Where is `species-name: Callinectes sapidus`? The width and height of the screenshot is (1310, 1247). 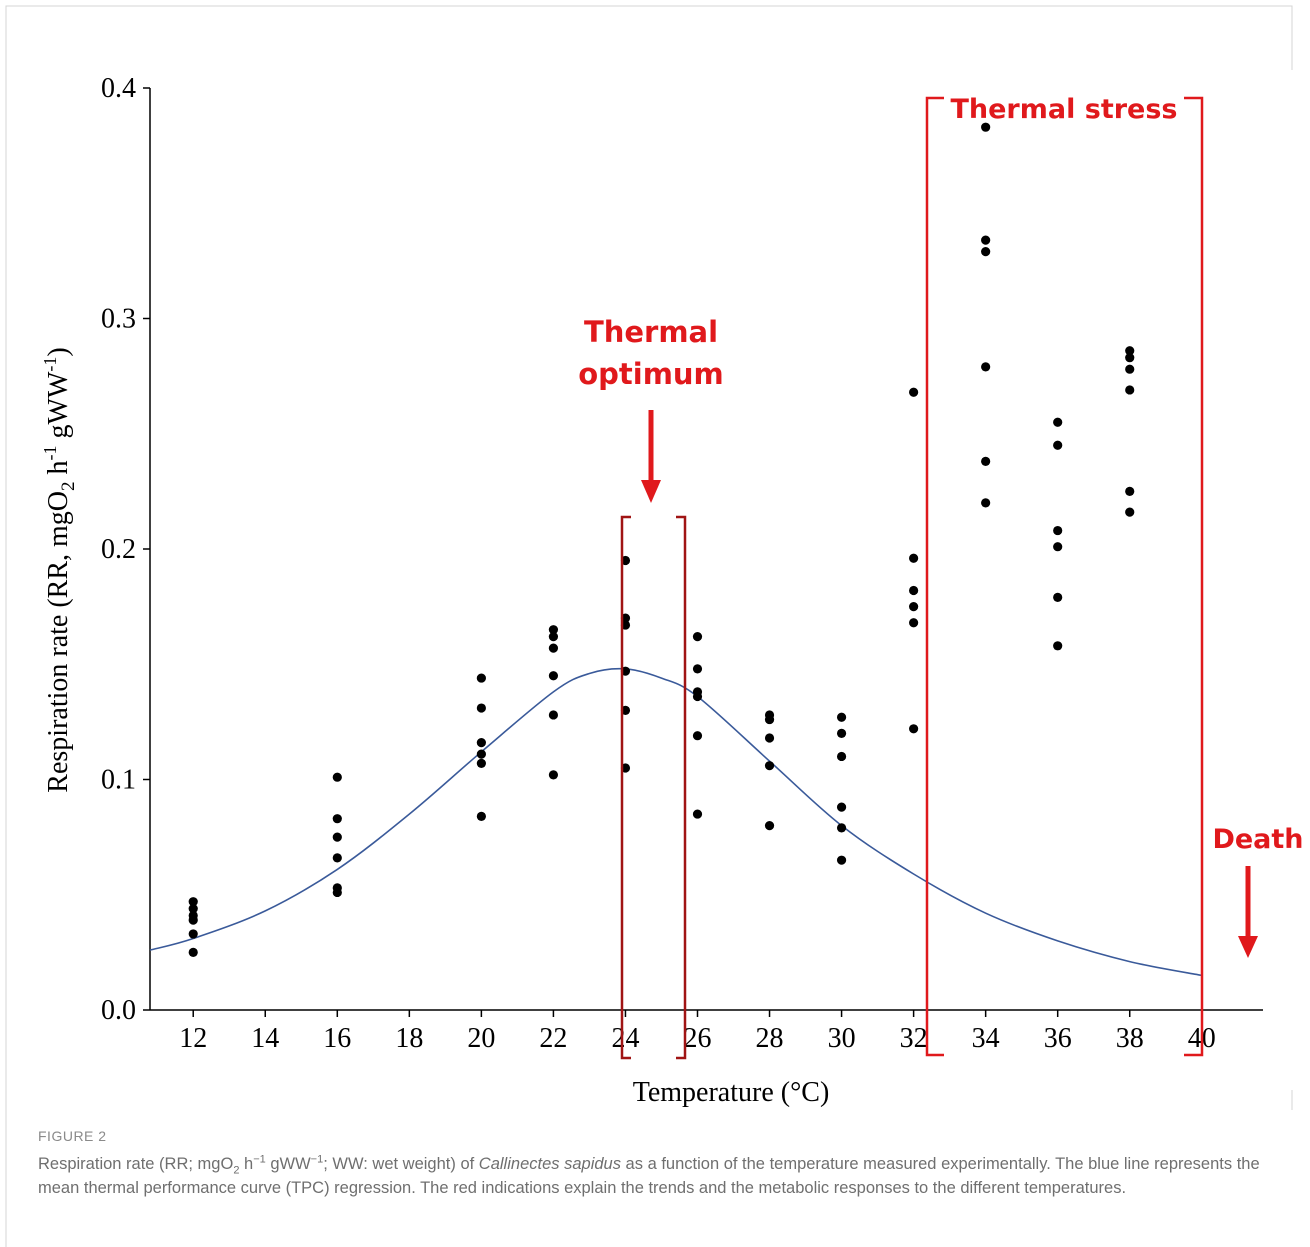
species-name: Callinectes sapidus is located at coordinates (549, 1164).